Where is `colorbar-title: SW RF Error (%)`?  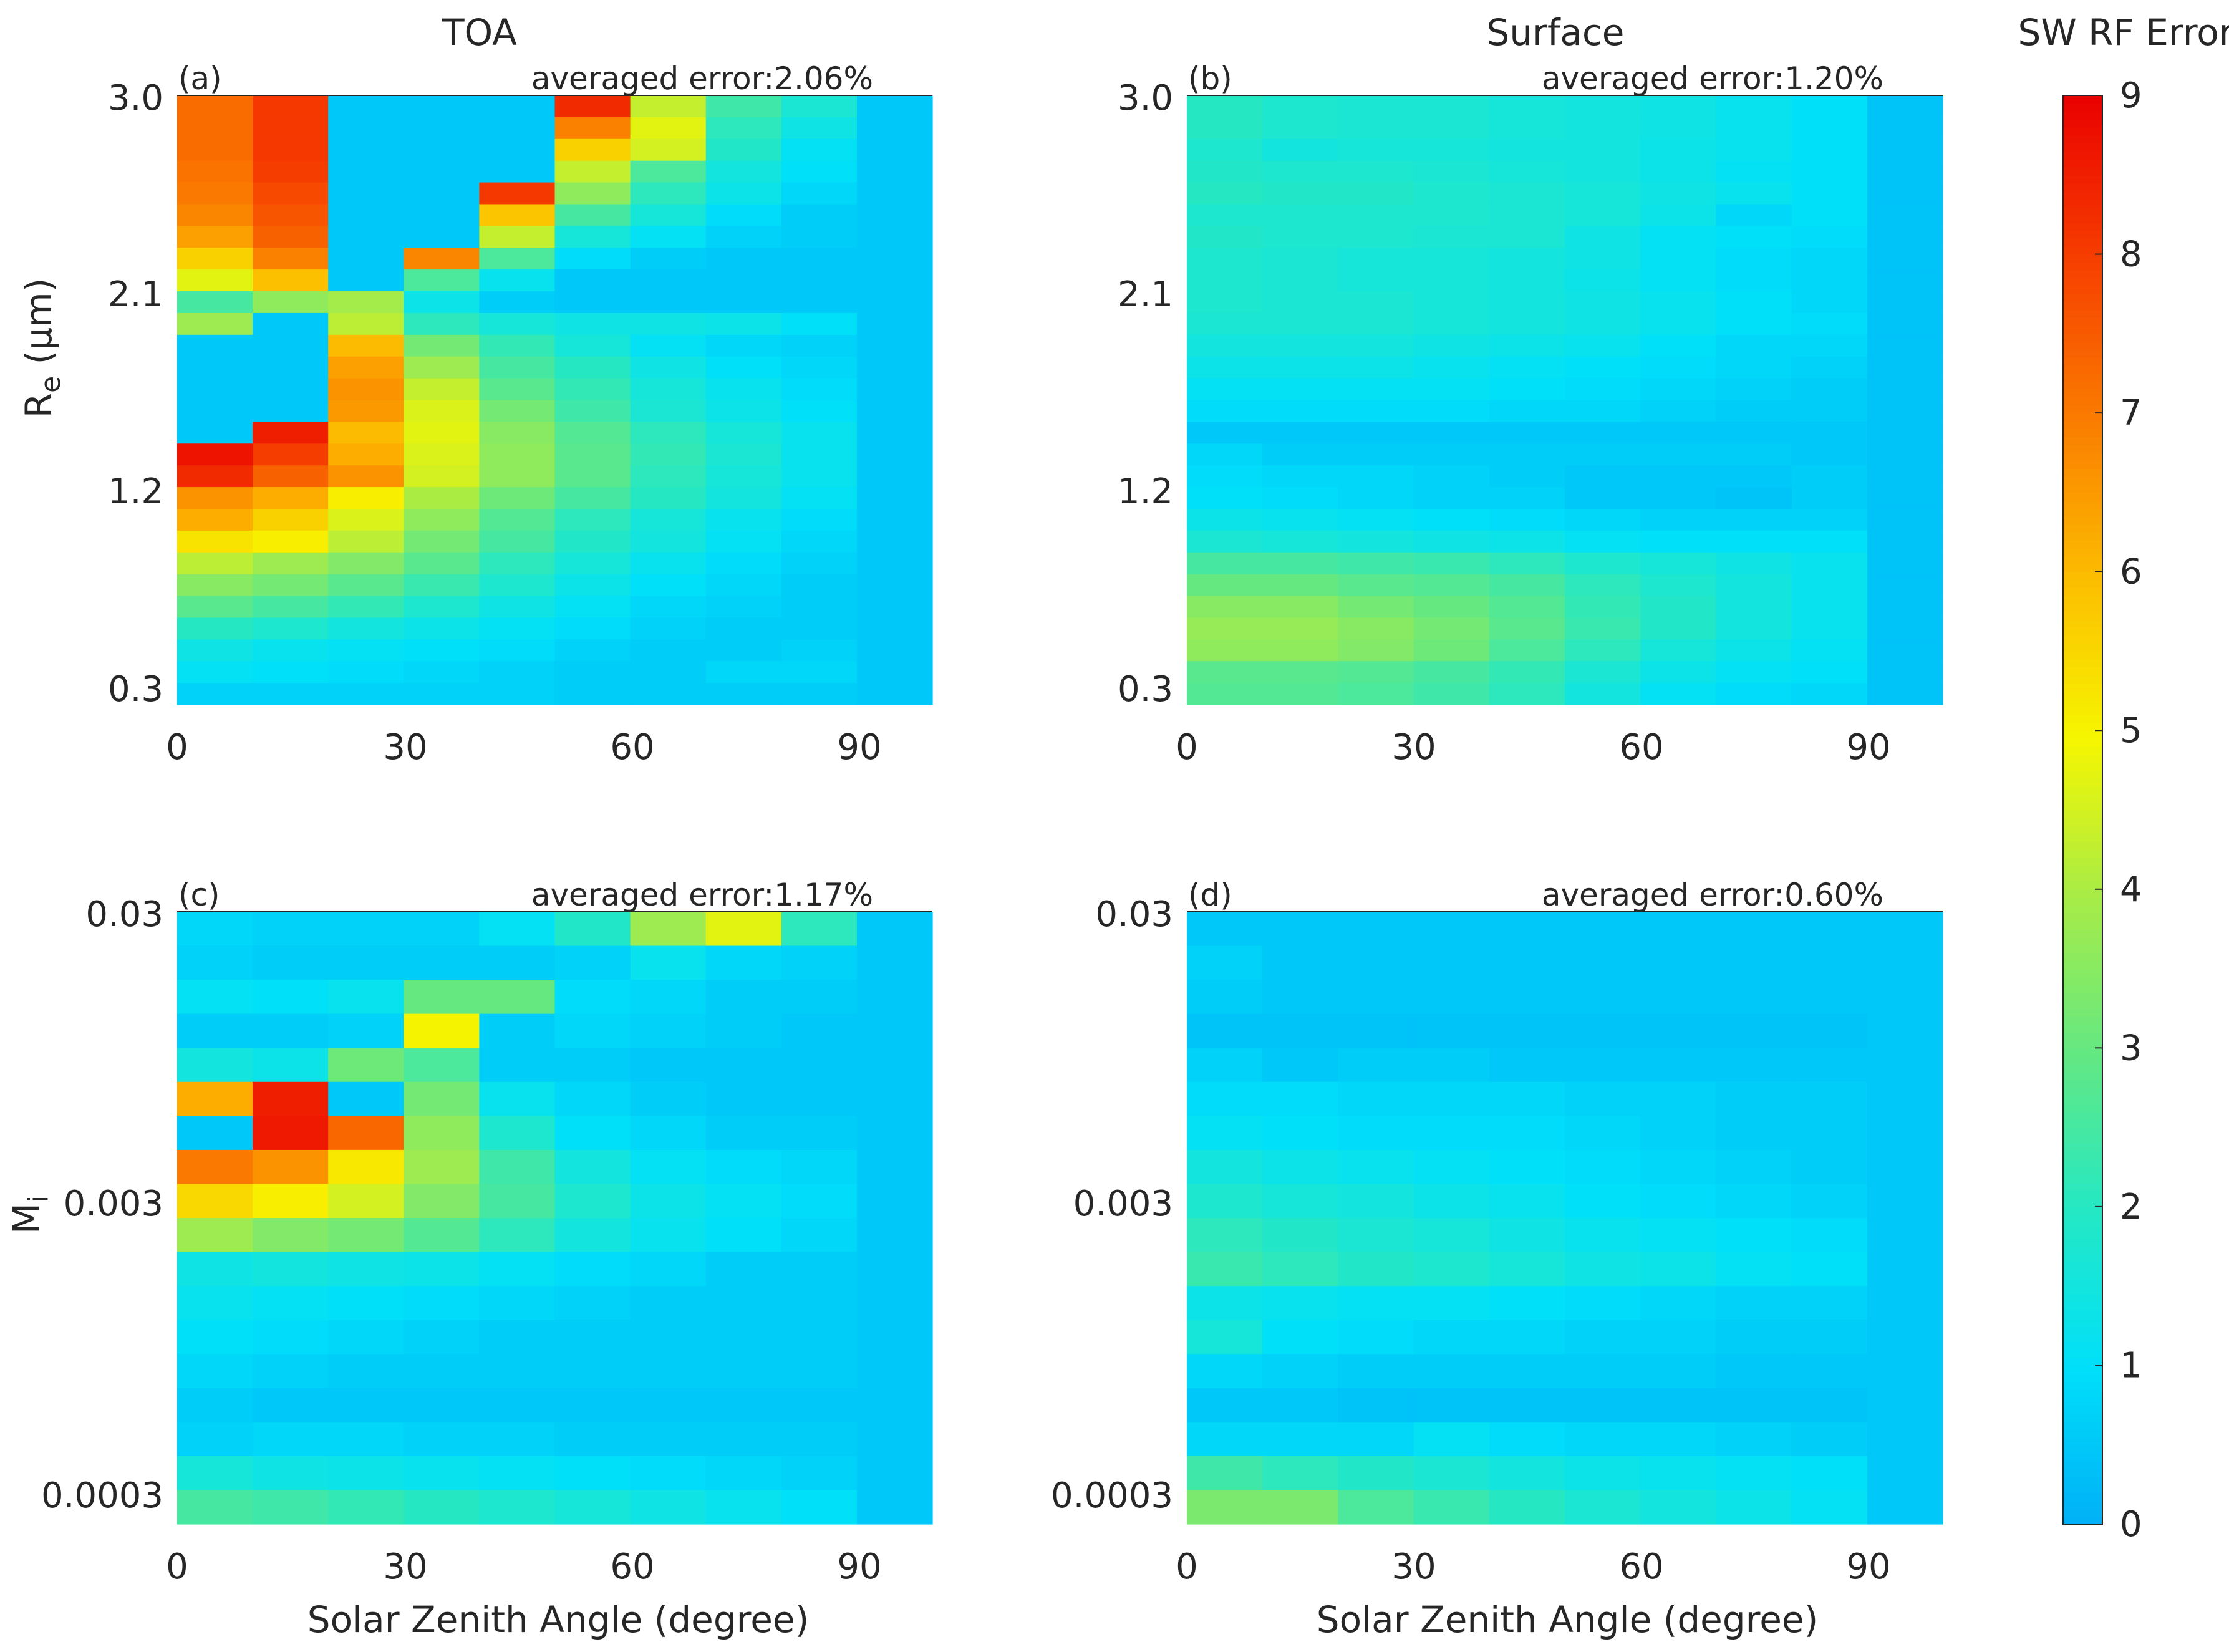 colorbar-title: SW RF Error (%) is located at coordinates (2123, 32).